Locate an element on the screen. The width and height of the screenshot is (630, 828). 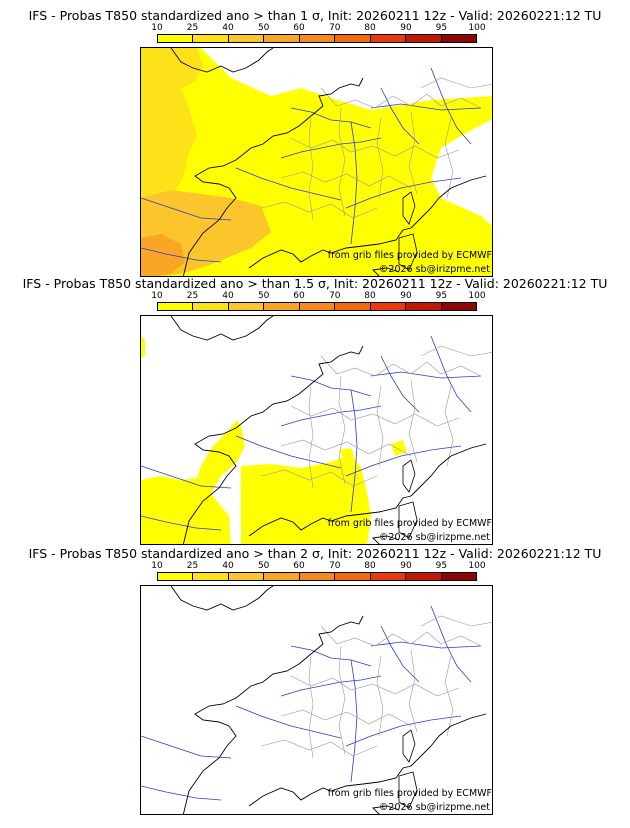
colorbar is located at coordinates (317, 38).